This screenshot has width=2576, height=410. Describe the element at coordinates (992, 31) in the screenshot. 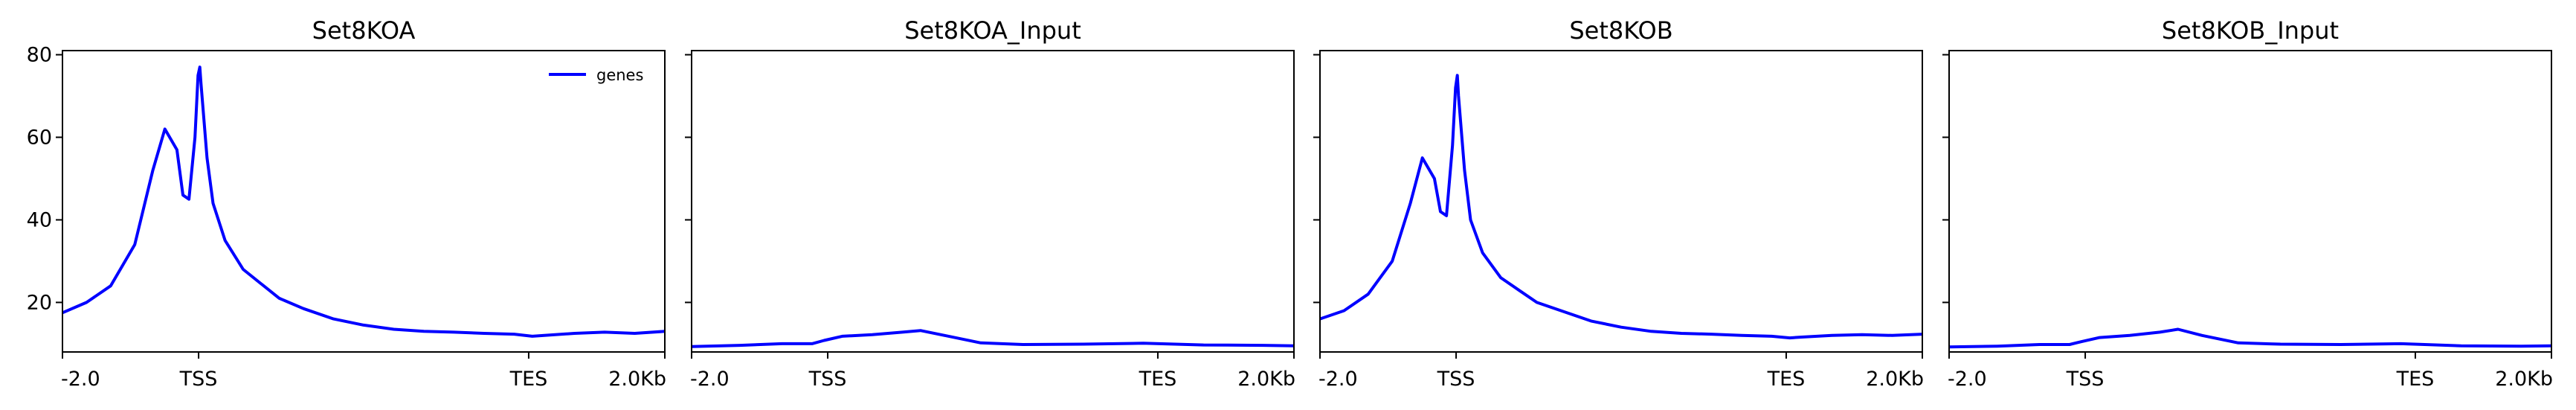

I see `panel-title: Set8KOA_Input` at that location.